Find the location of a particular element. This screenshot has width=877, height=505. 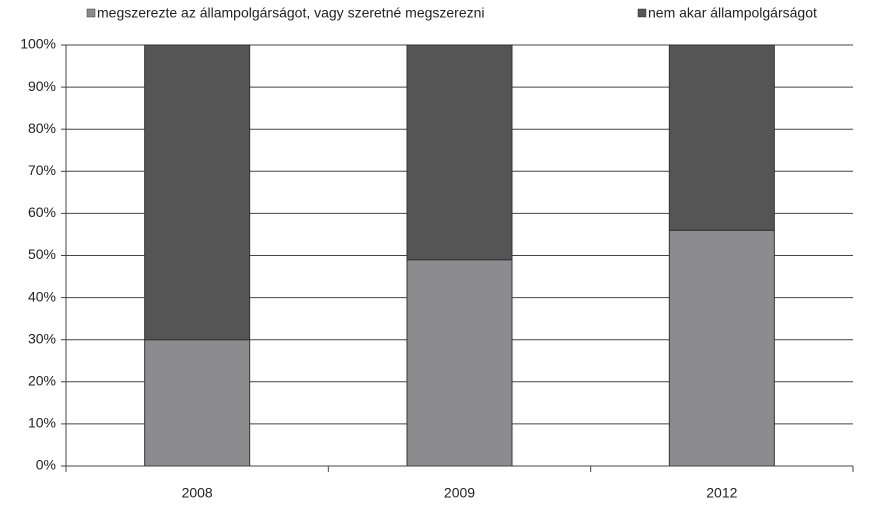

y-tick-label: 80% is located at coordinates (42, 128).